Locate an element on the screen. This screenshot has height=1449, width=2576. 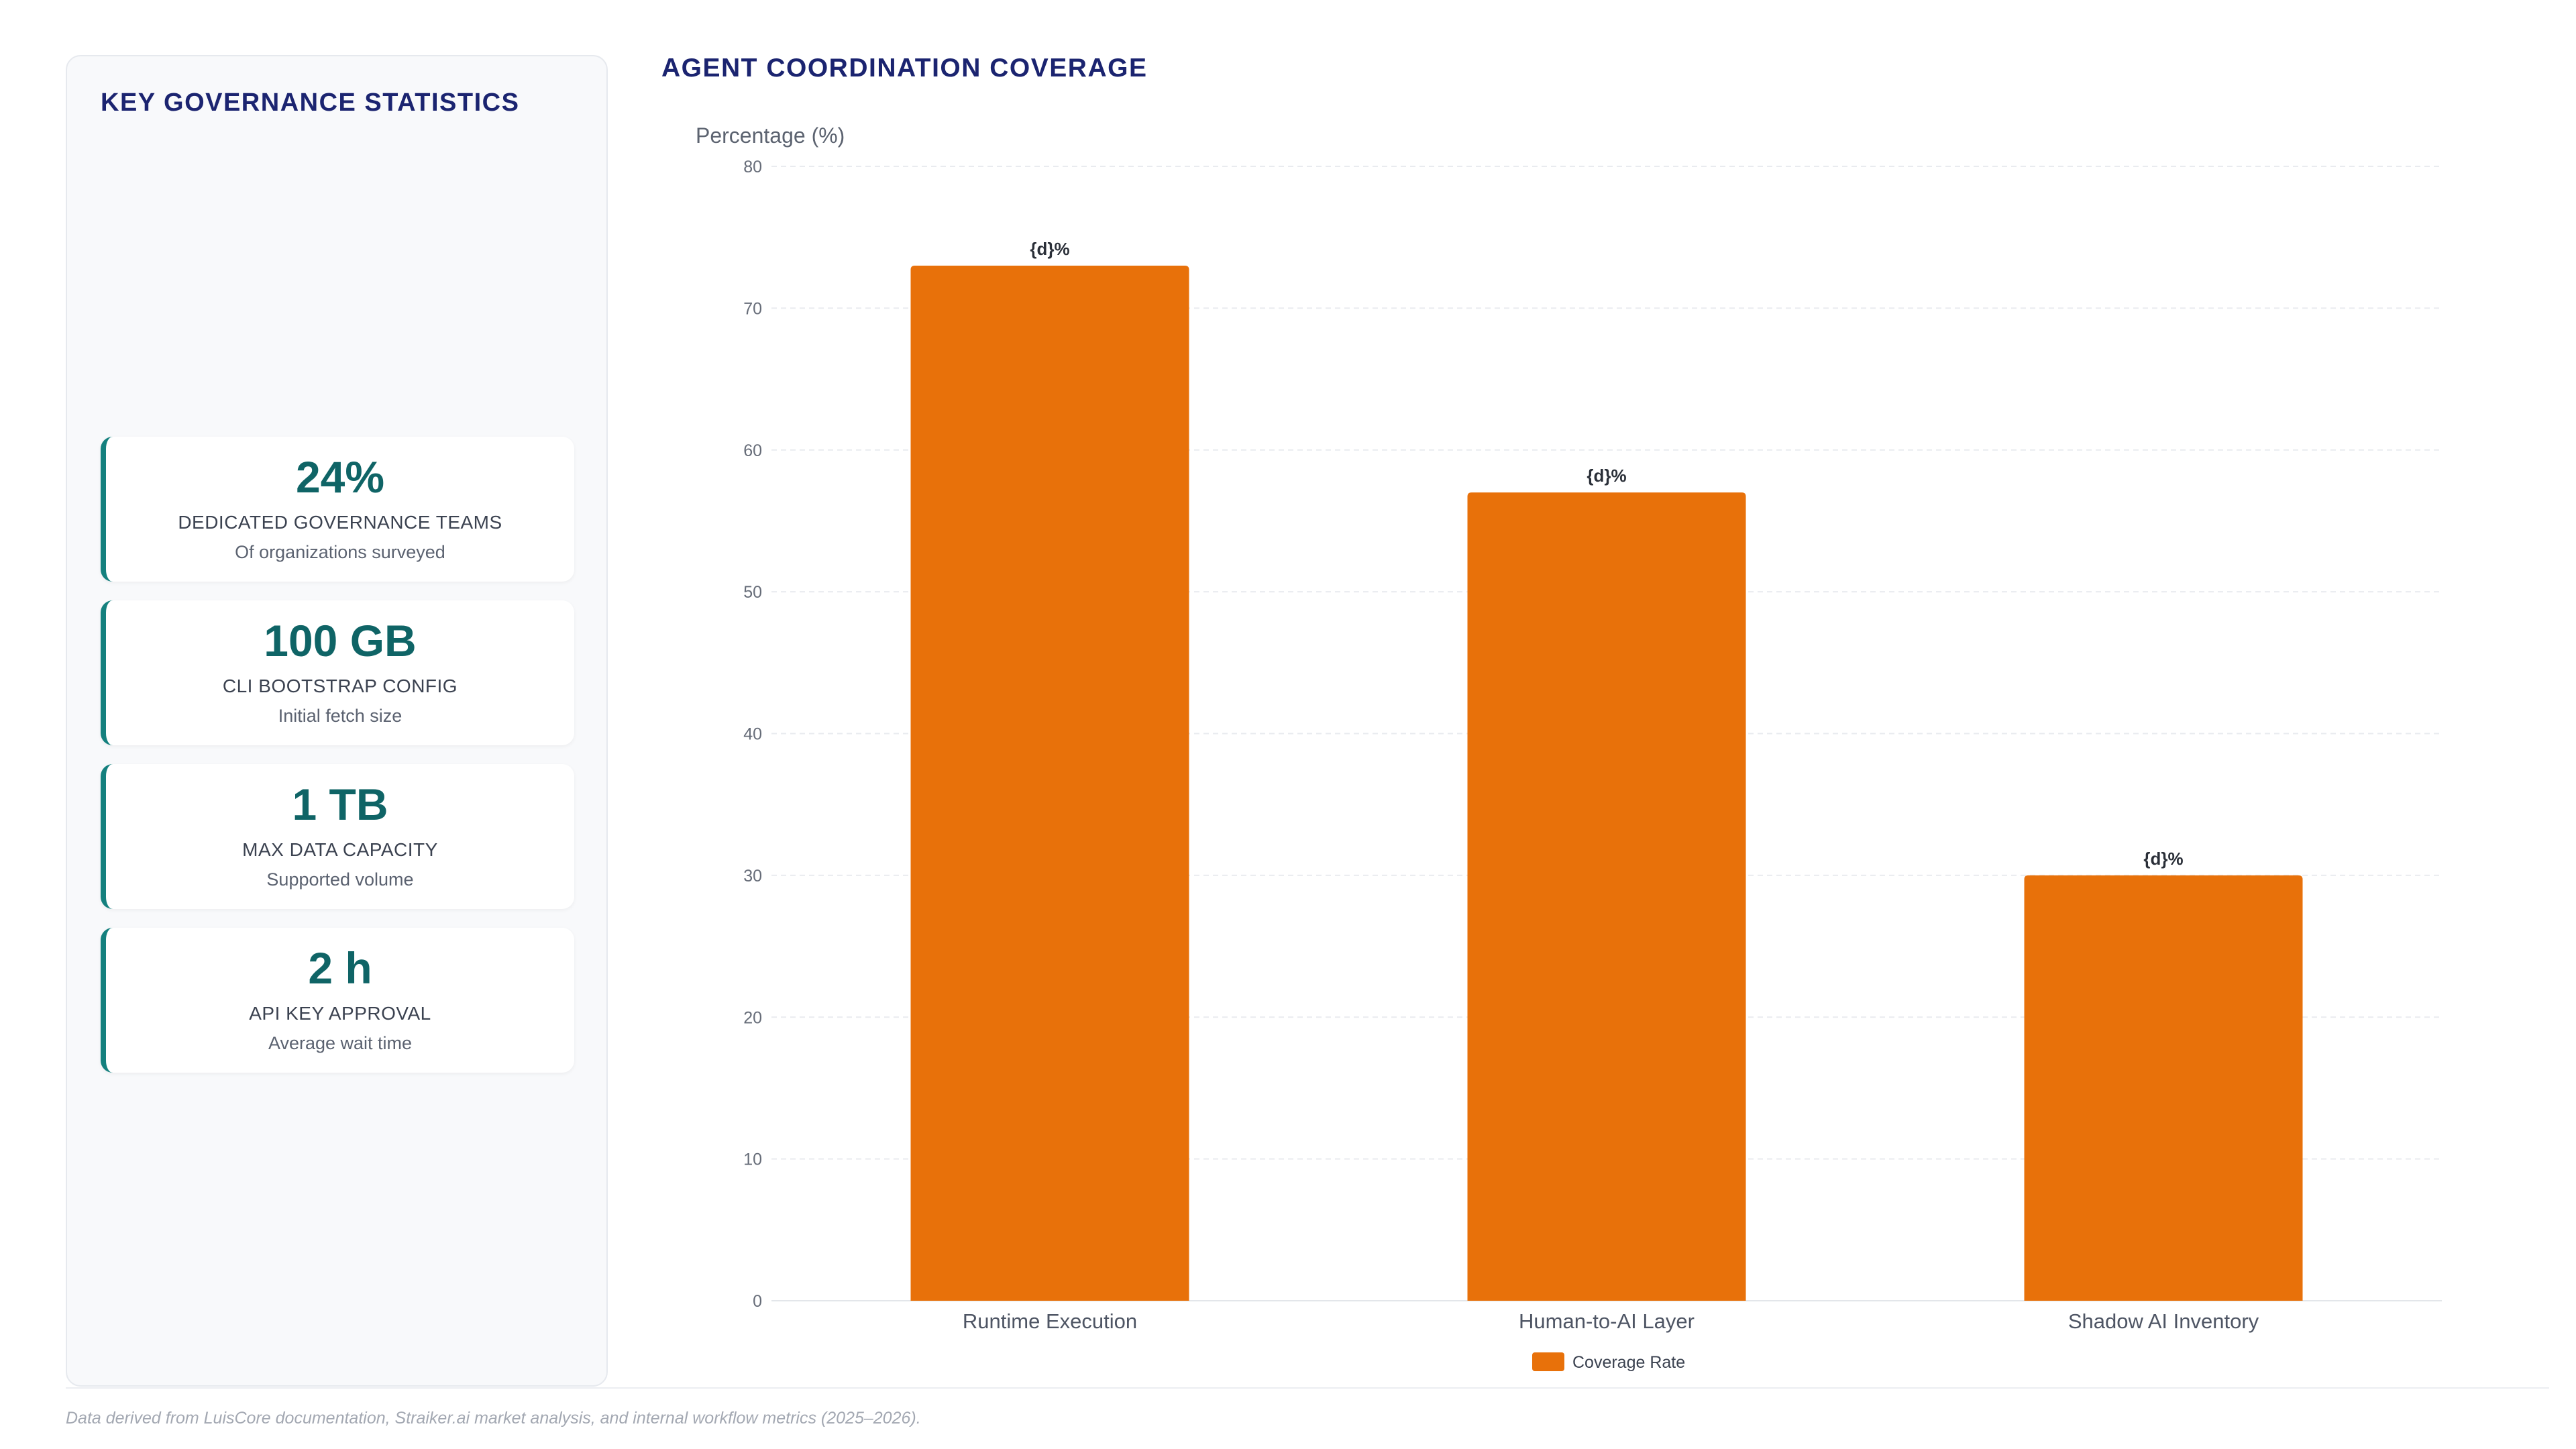
y-tick-label: 60 is located at coordinates (752, 450).